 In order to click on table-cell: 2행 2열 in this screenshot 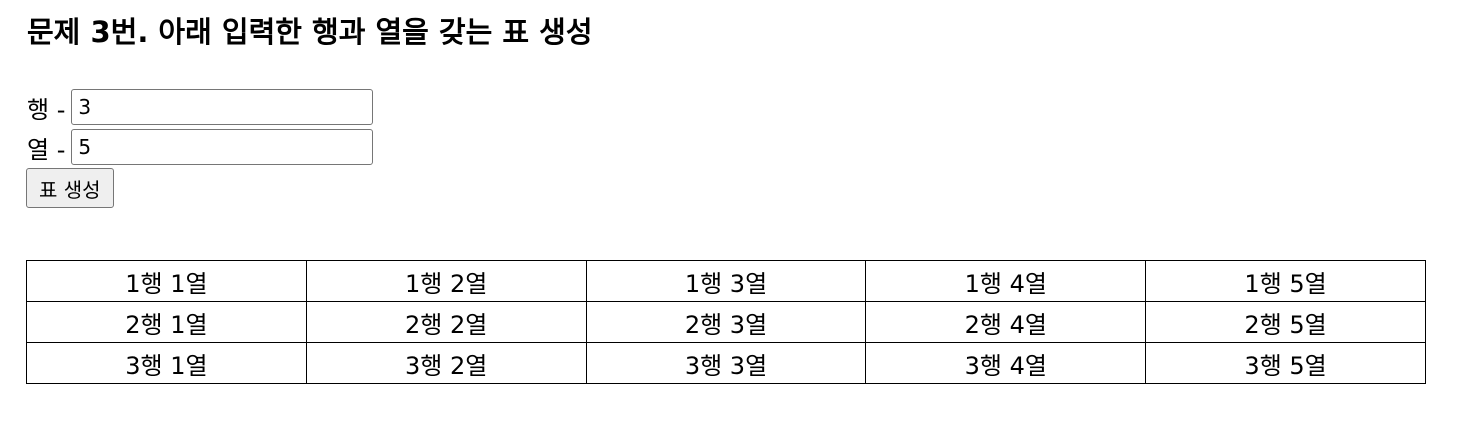, I will do `click(446, 322)`.